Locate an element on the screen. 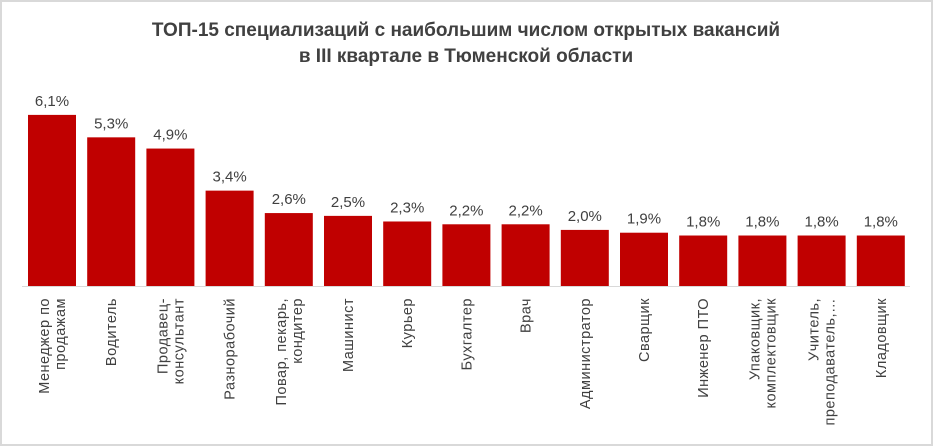 The width and height of the screenshot is (933, 446). data-label: 2,6% is located at coordinates (289, 199).